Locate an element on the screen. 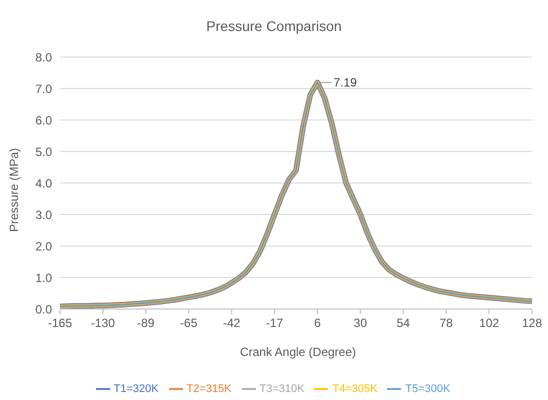 Image resolution: width=548 pixels, height=400 pixels. x-tick-label: 30 is located at coordinates (361, 323).